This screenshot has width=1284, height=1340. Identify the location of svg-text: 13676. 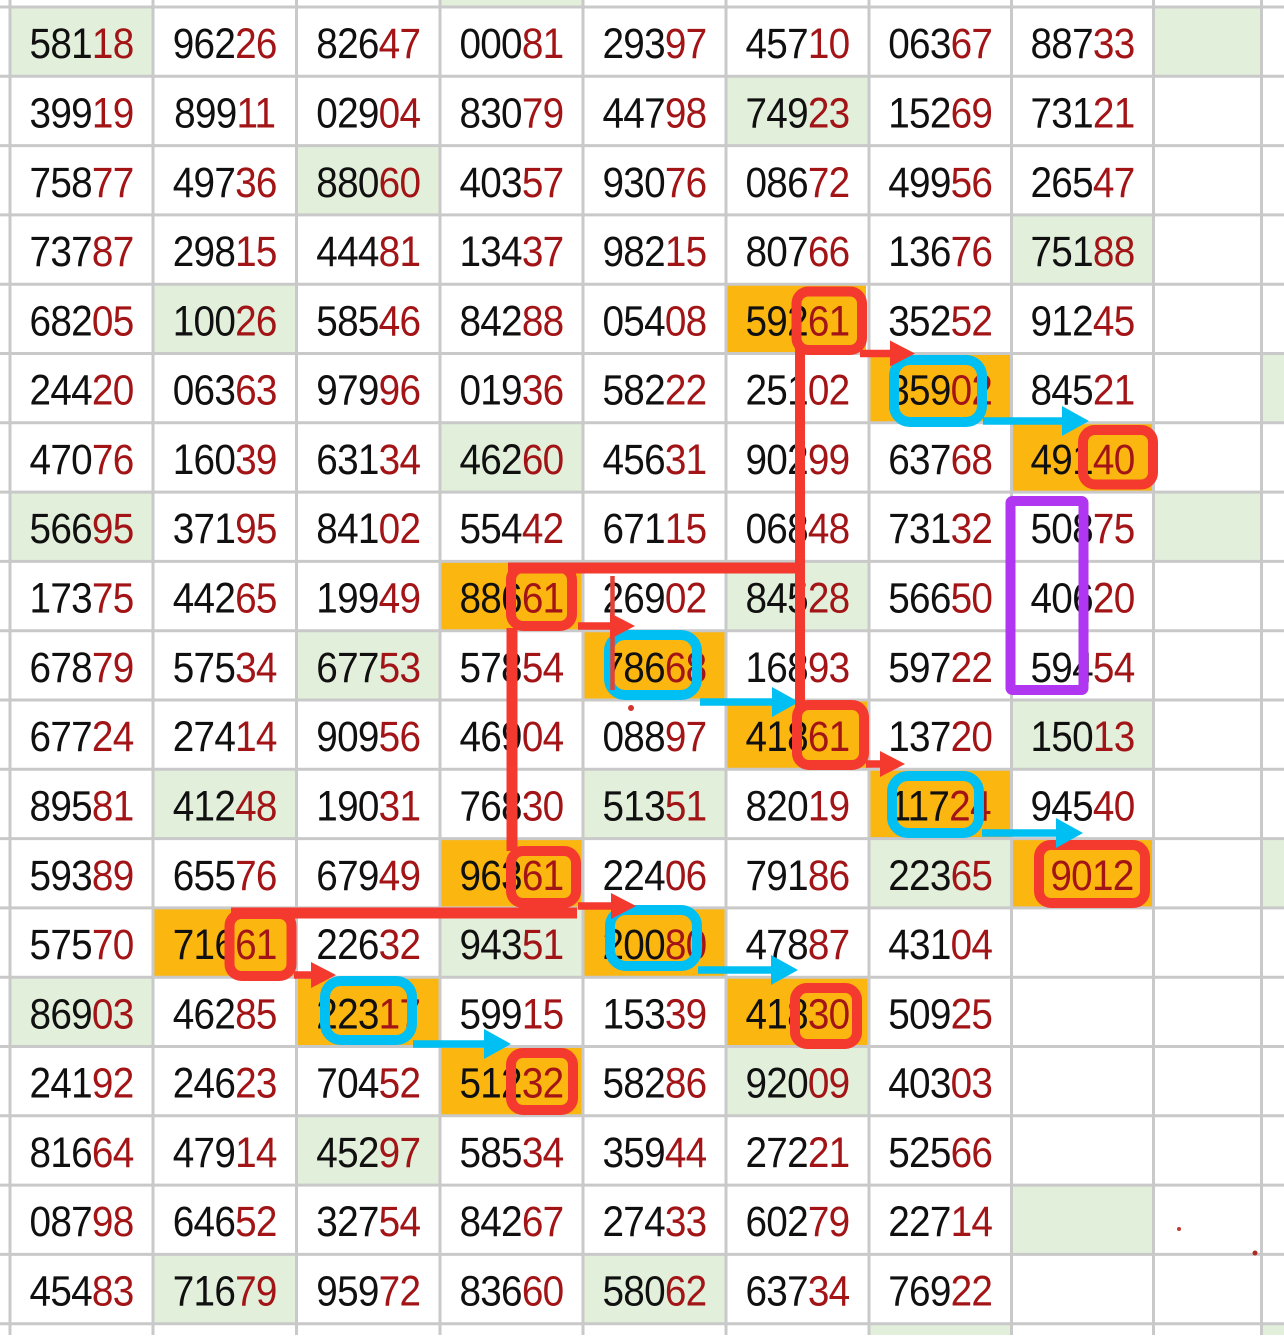
(940, 251).